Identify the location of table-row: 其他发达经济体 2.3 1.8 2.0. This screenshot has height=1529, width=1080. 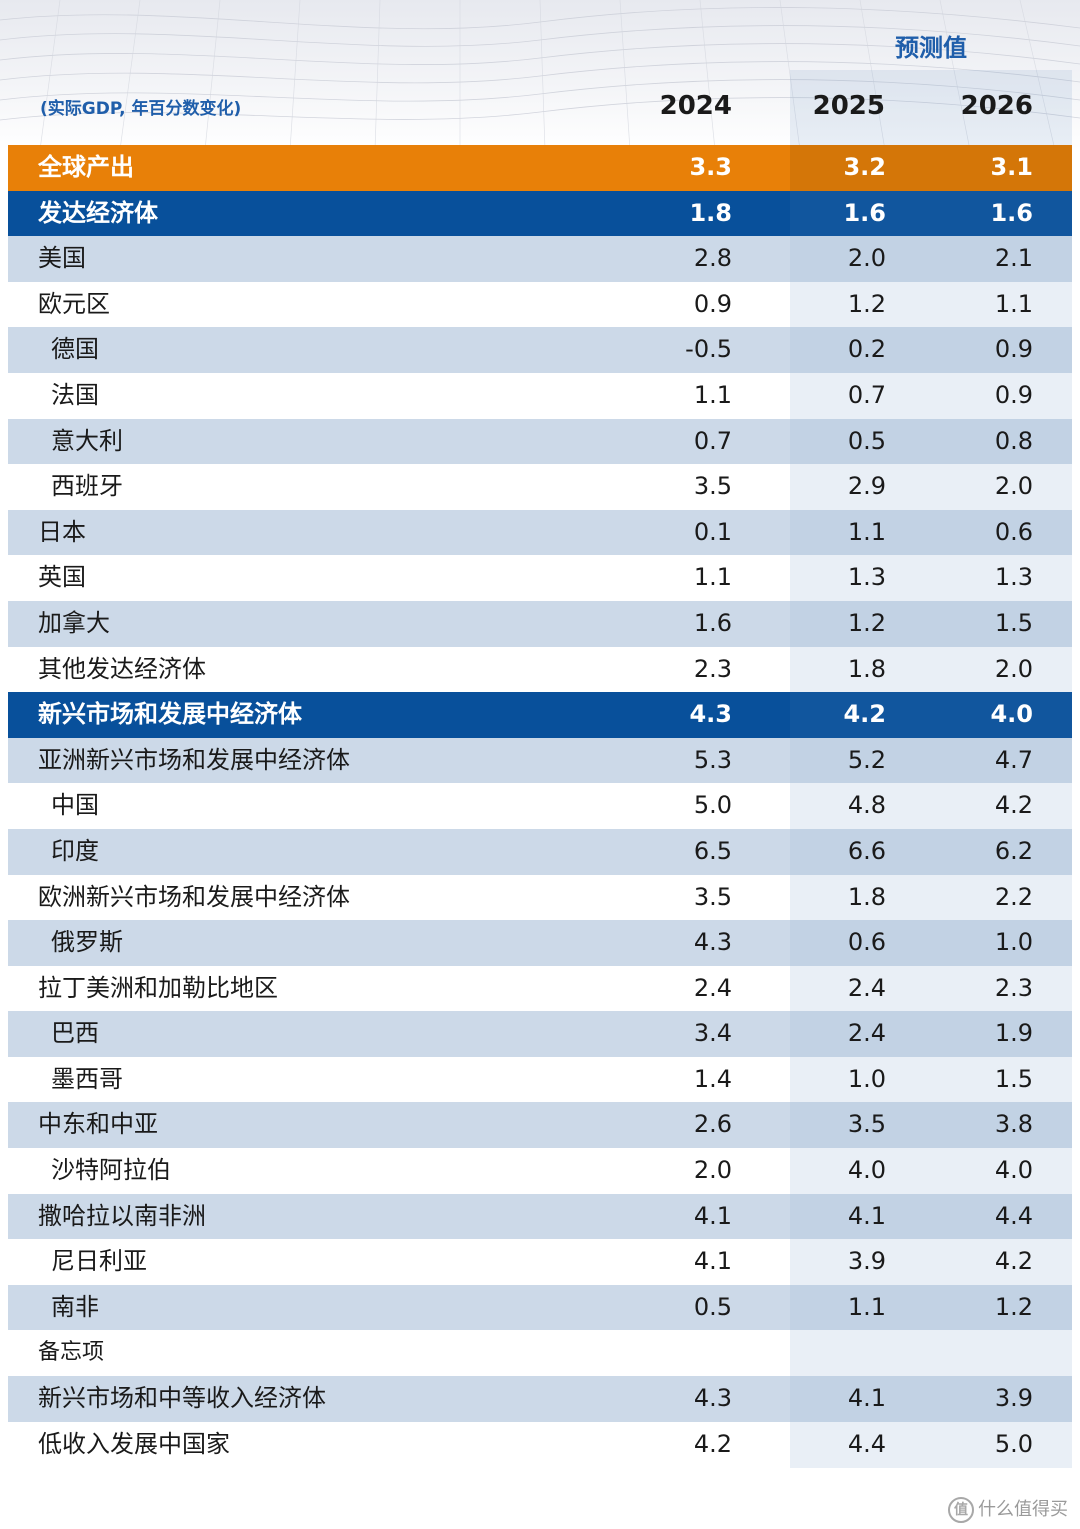
(540, 670).